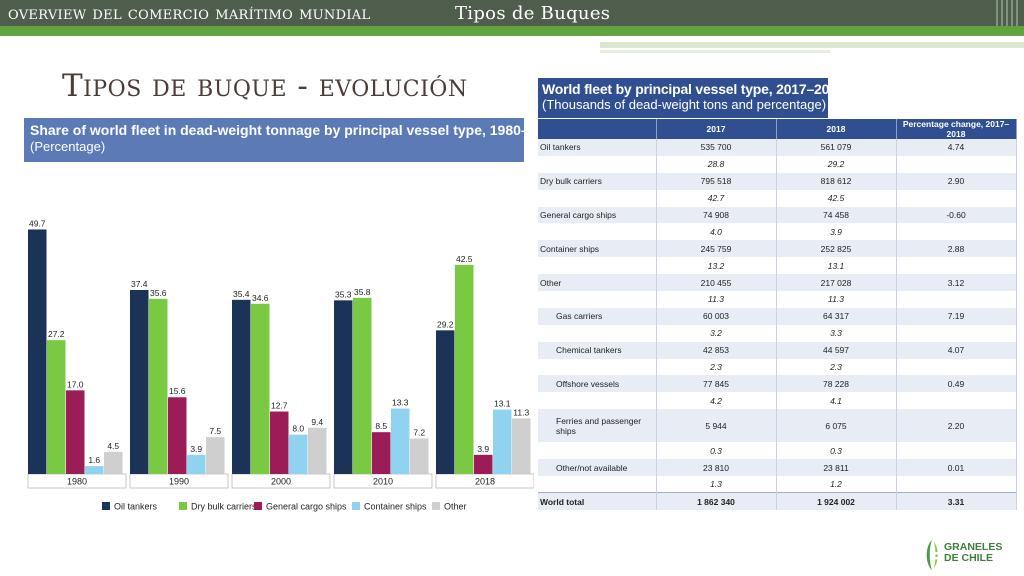 This screenshot has height=576, width=1024. Describe the element at coordinates (716, 164) in the screenshot. I see `table-cell: 28.8` at that location.